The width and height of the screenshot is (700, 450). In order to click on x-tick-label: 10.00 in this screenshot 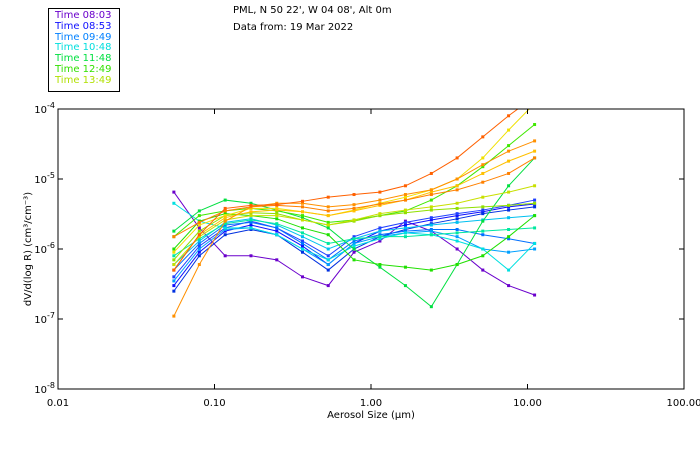, I will do `click(527, 403)`.